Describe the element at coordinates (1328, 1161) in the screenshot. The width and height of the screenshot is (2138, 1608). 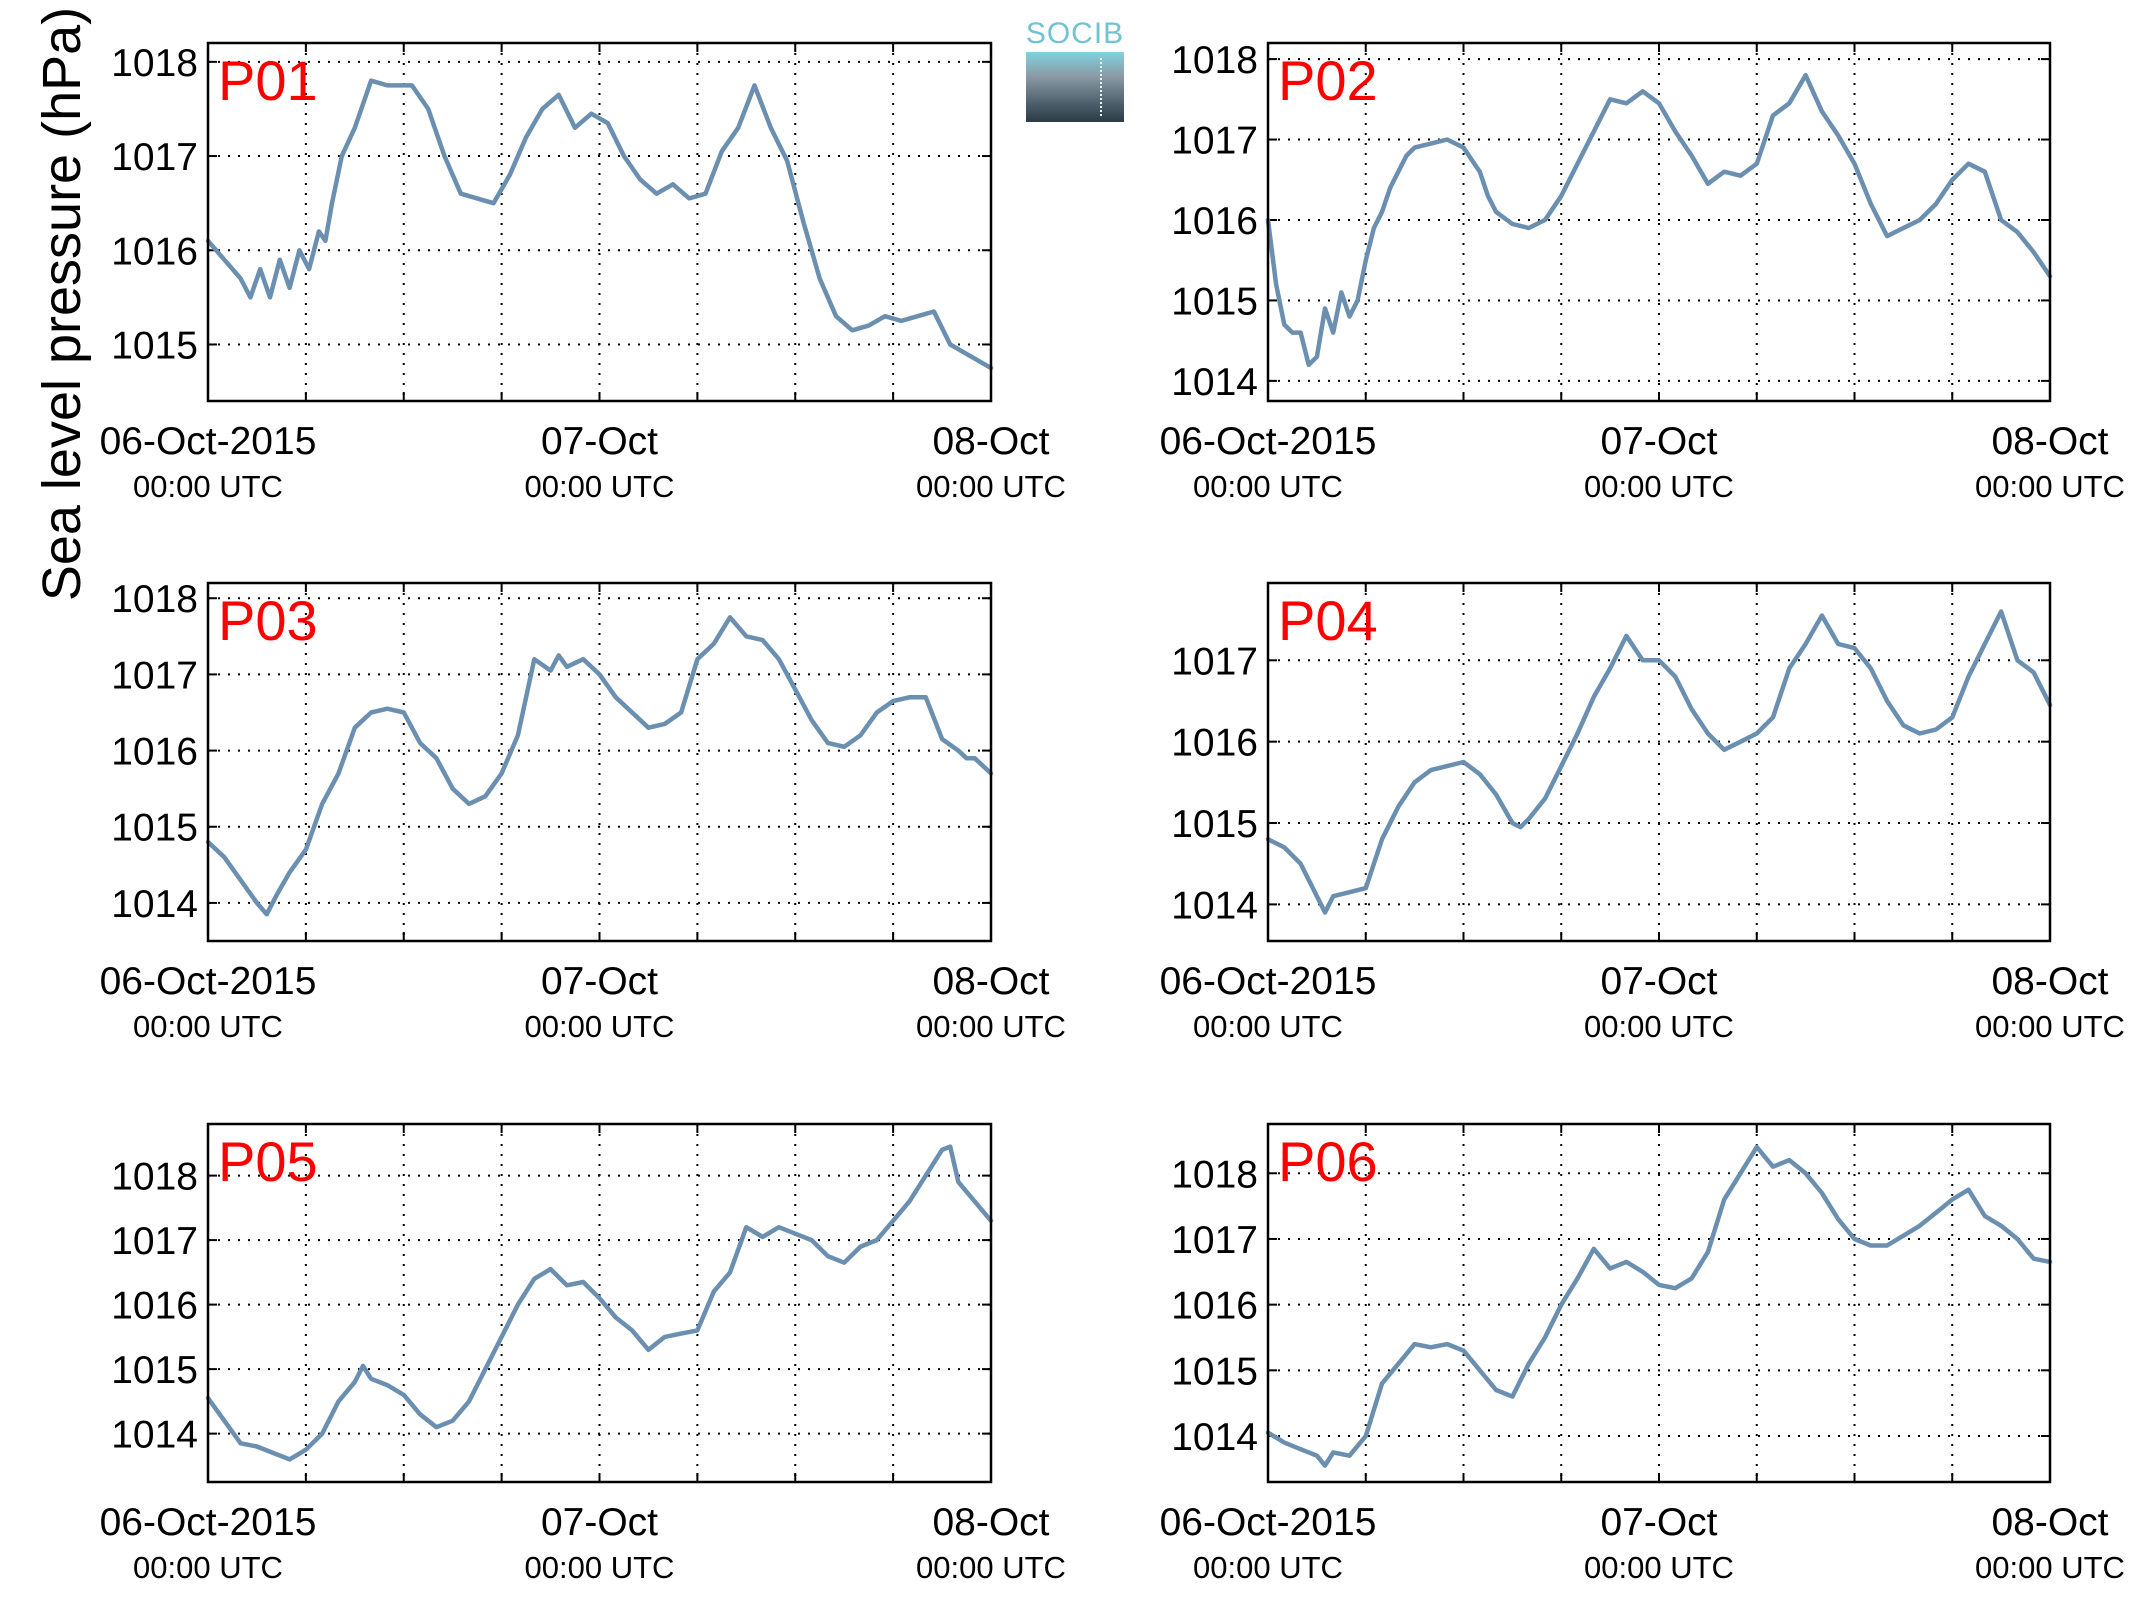
I see `panel-label: P06` at that location.